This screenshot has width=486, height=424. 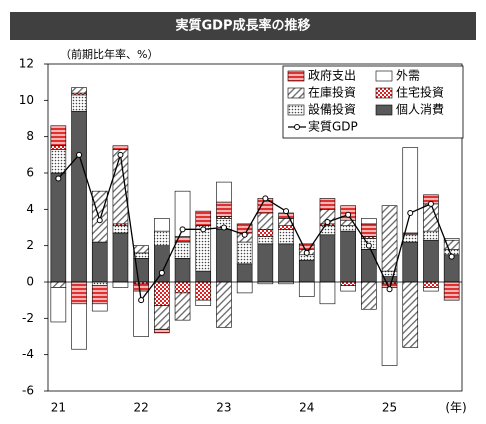 What do you see at coordinates (223, 408) in the screenshot?
I see `x-tick-label: 23` at bounding box center [223, 408].